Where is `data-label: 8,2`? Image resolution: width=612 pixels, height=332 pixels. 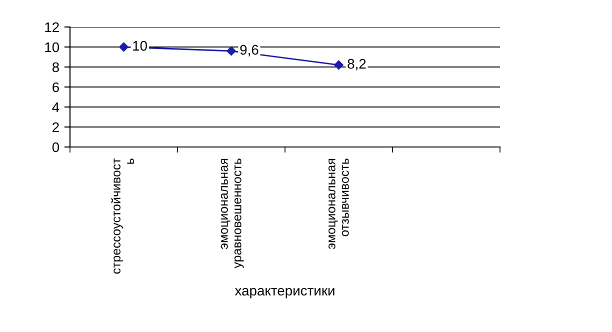
data-label: 8,2 is located at coordinates (357, 64).